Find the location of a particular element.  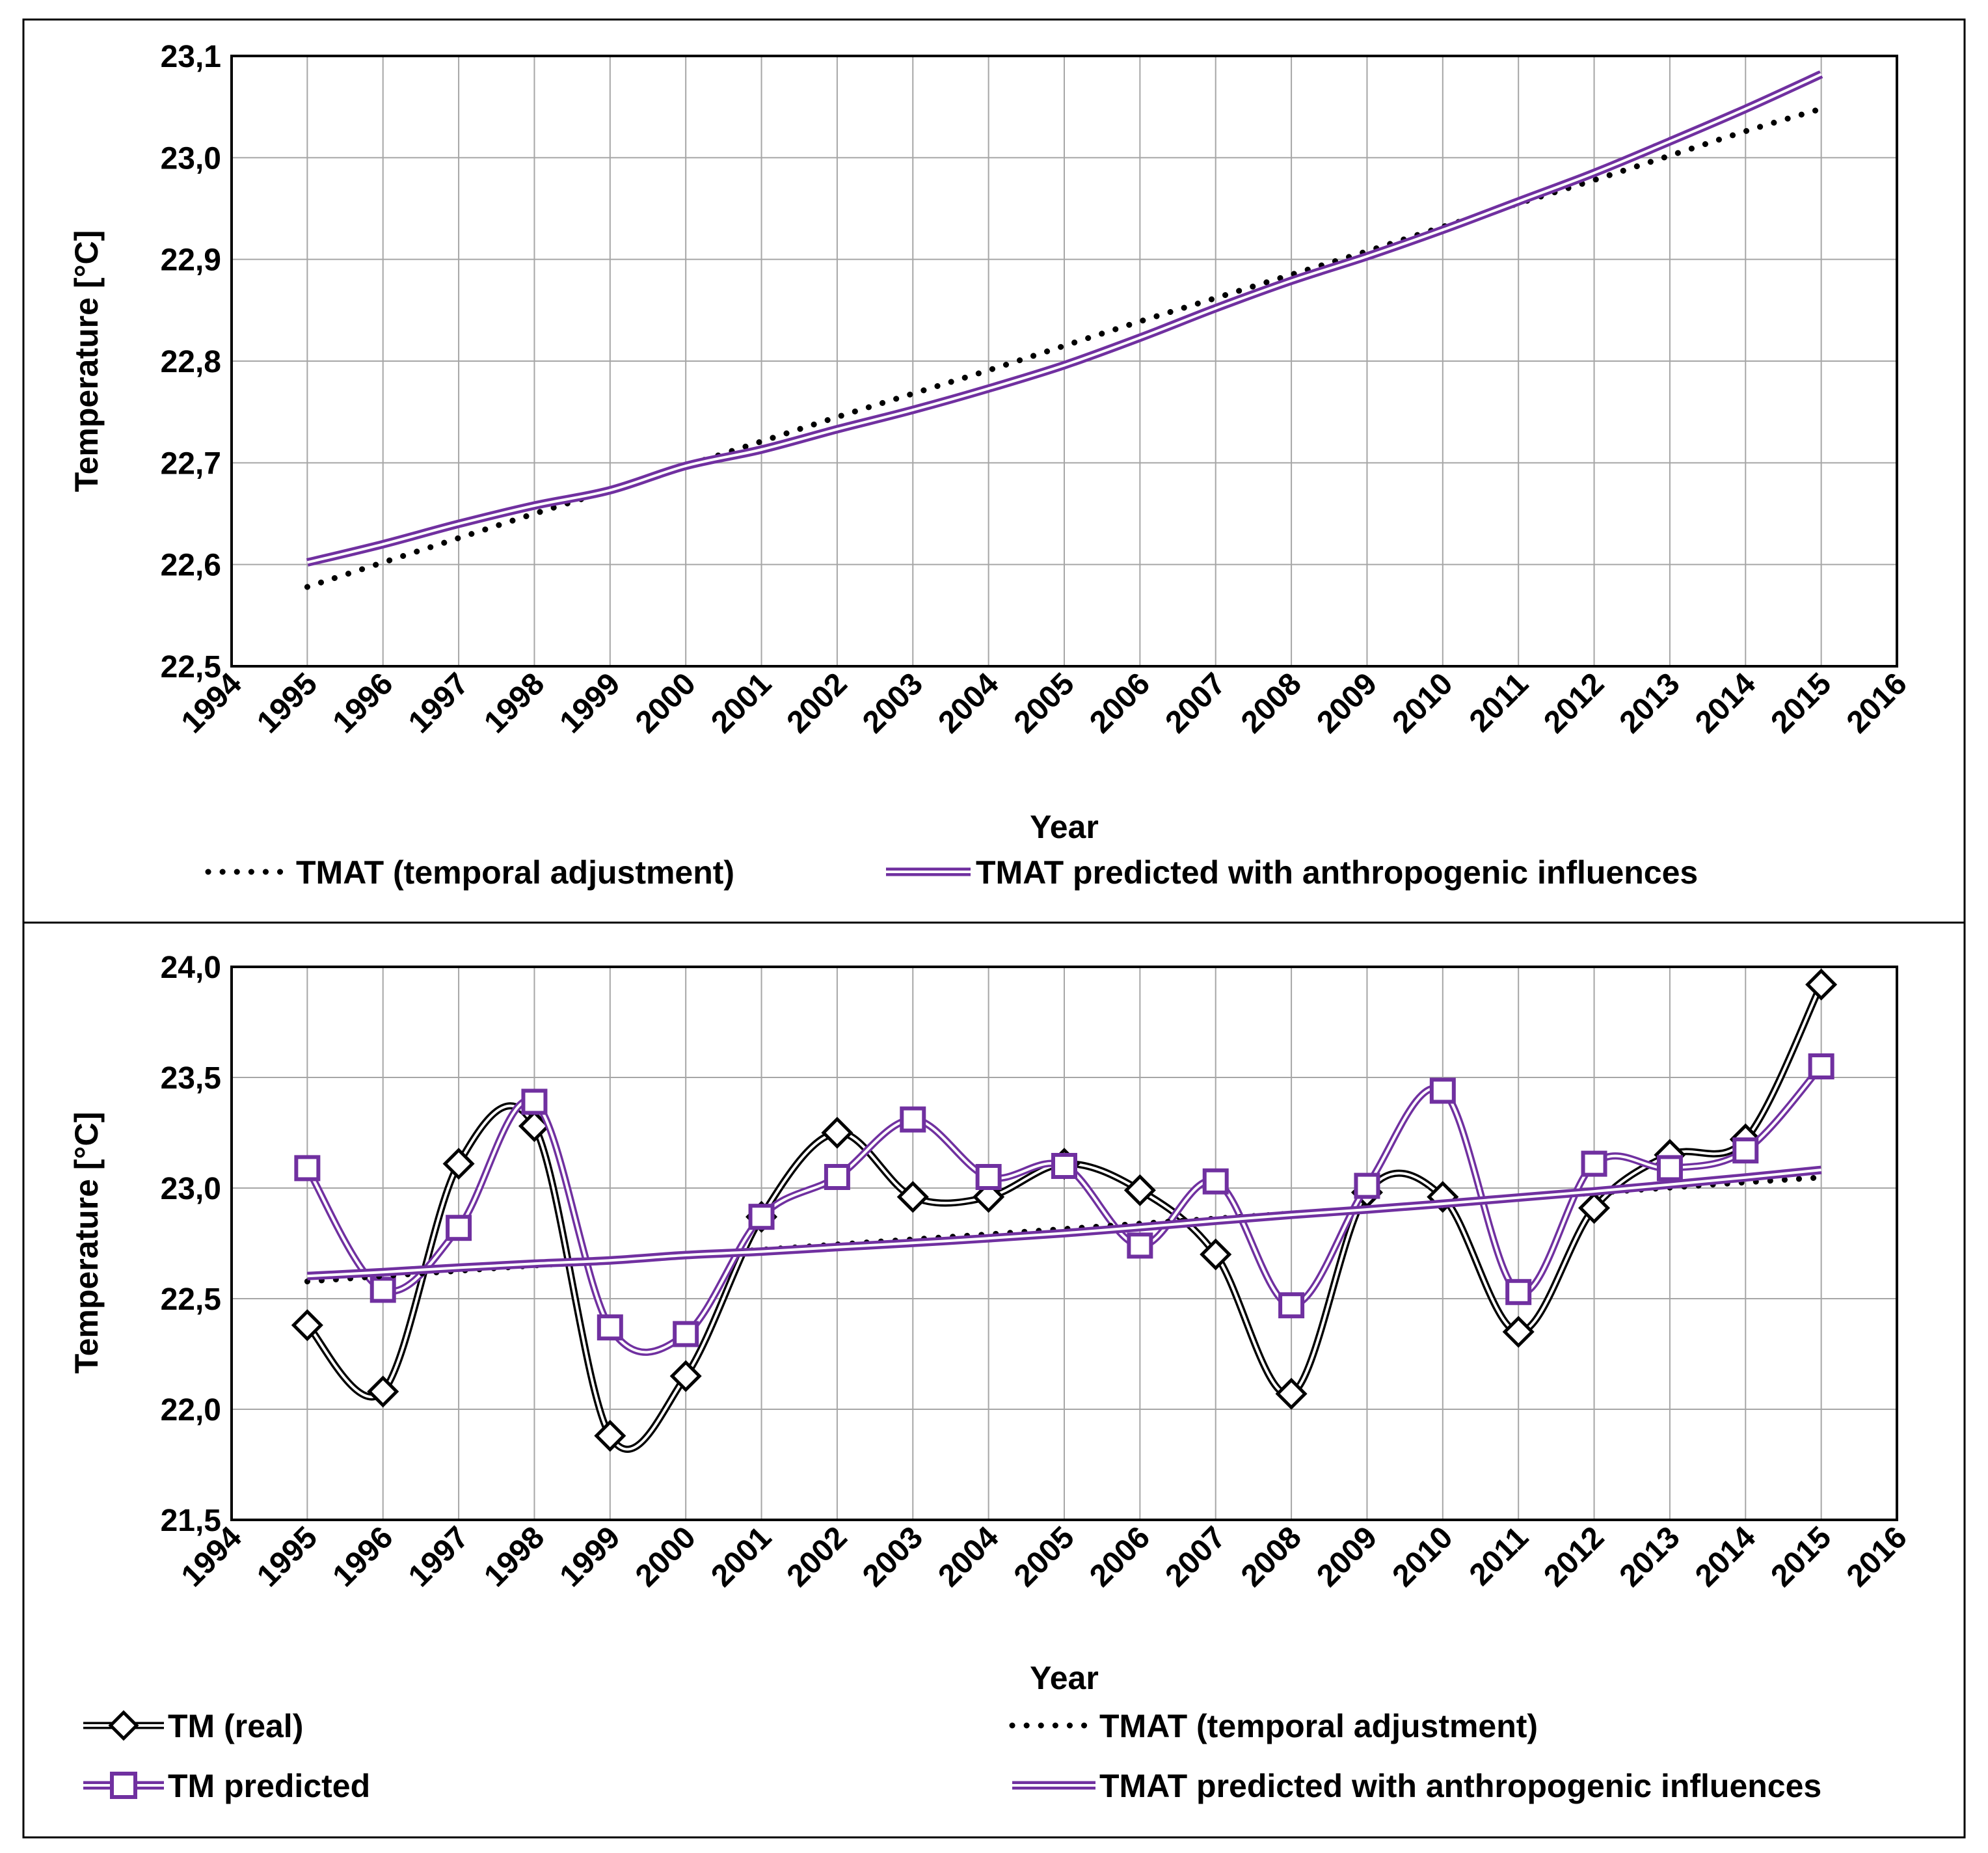

bottom-y-axis-title: Temperature [°C] is located at coordinates (86, 1242).